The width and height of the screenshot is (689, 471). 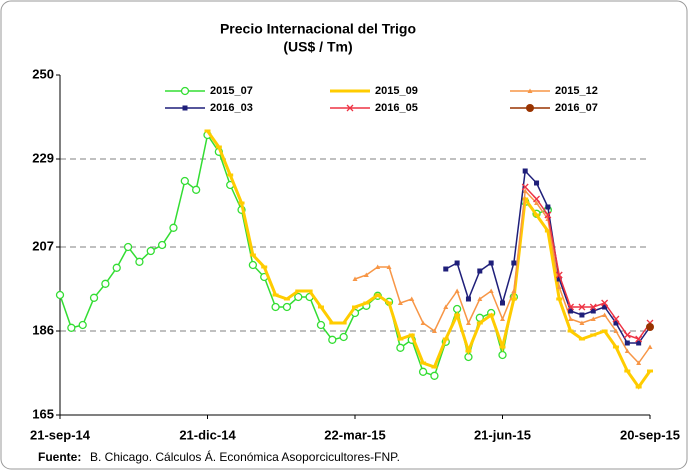 What do you see at coordinates (43, 329) in the screenshot?
I see `y-tick-label: 186` at bounding box center [43, 329].